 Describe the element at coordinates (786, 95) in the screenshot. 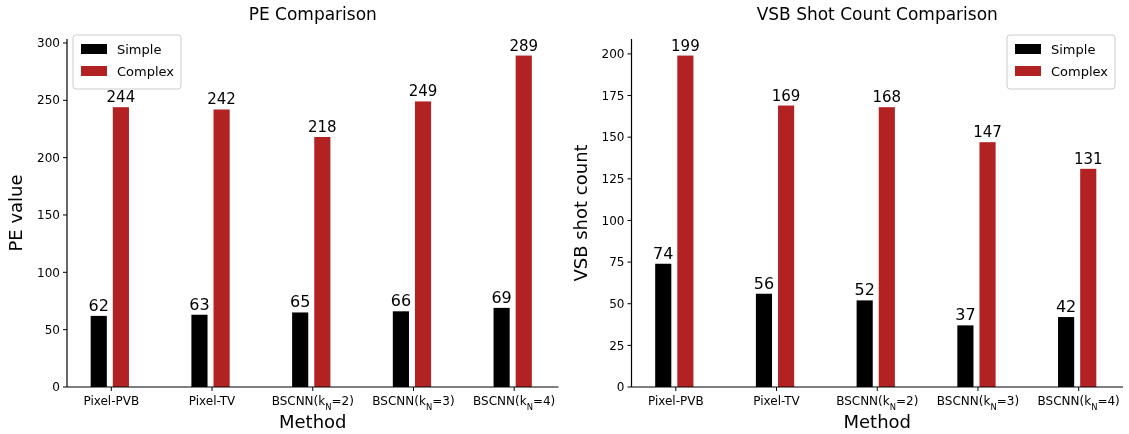

I see `data-label: 169` at that location.